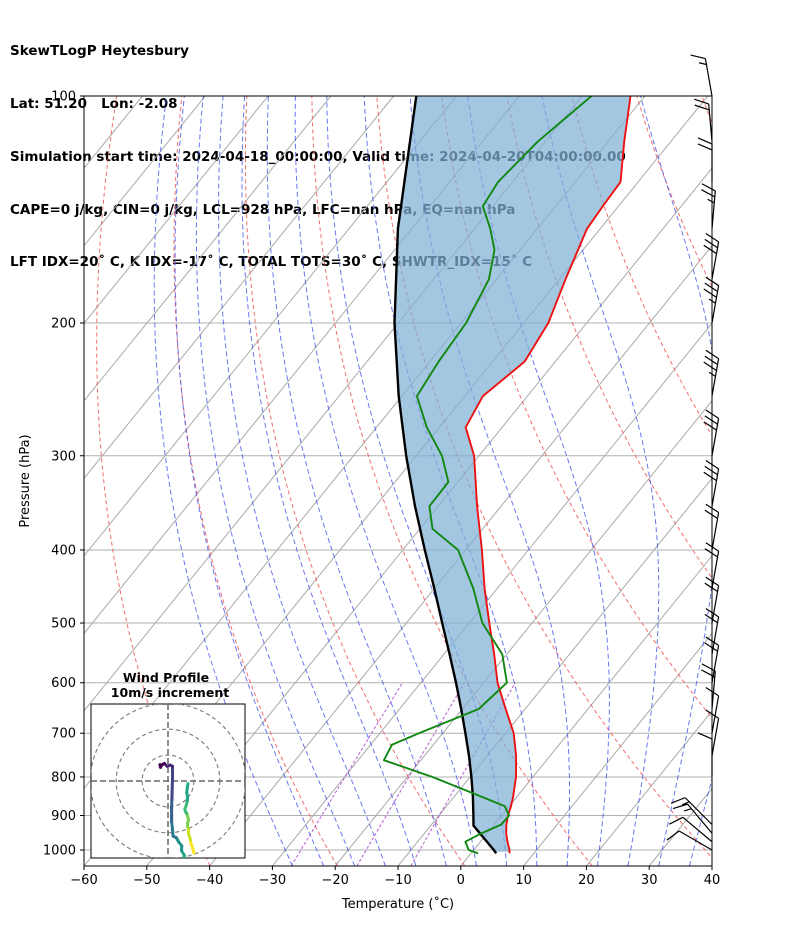 The image size is (794, 937). I want to click on x-tick-label: −60, so click(83, 880).